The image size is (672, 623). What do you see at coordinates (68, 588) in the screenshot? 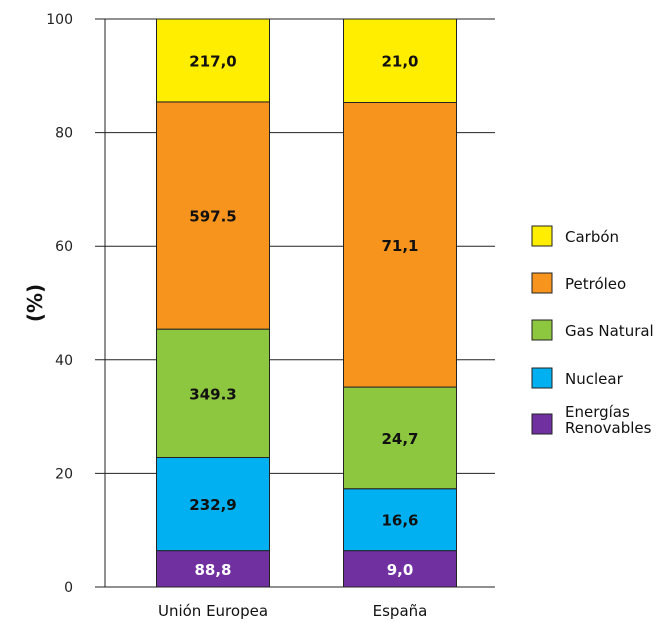
I see `y-tick-label: 0` at bounding box center [68, 588].